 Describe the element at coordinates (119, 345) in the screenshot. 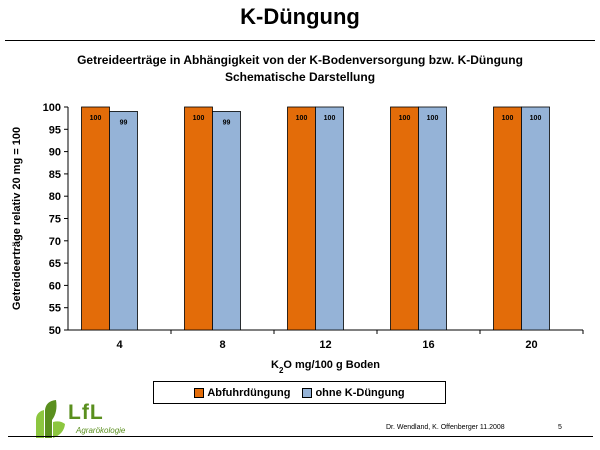

I see `x-tick-label: 4` at that location.